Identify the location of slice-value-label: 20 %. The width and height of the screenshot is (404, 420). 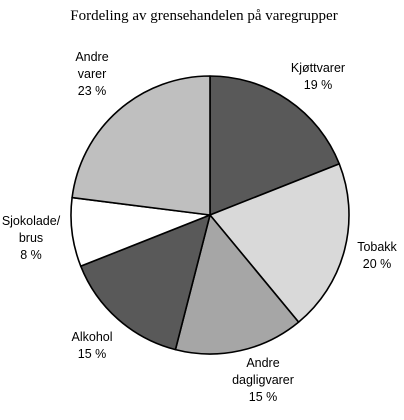
(377, 264).